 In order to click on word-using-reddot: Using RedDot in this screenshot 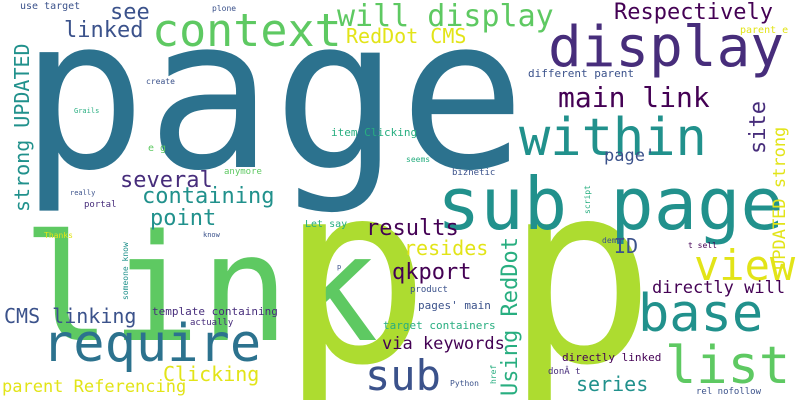, I will do `click(510, 316)`.